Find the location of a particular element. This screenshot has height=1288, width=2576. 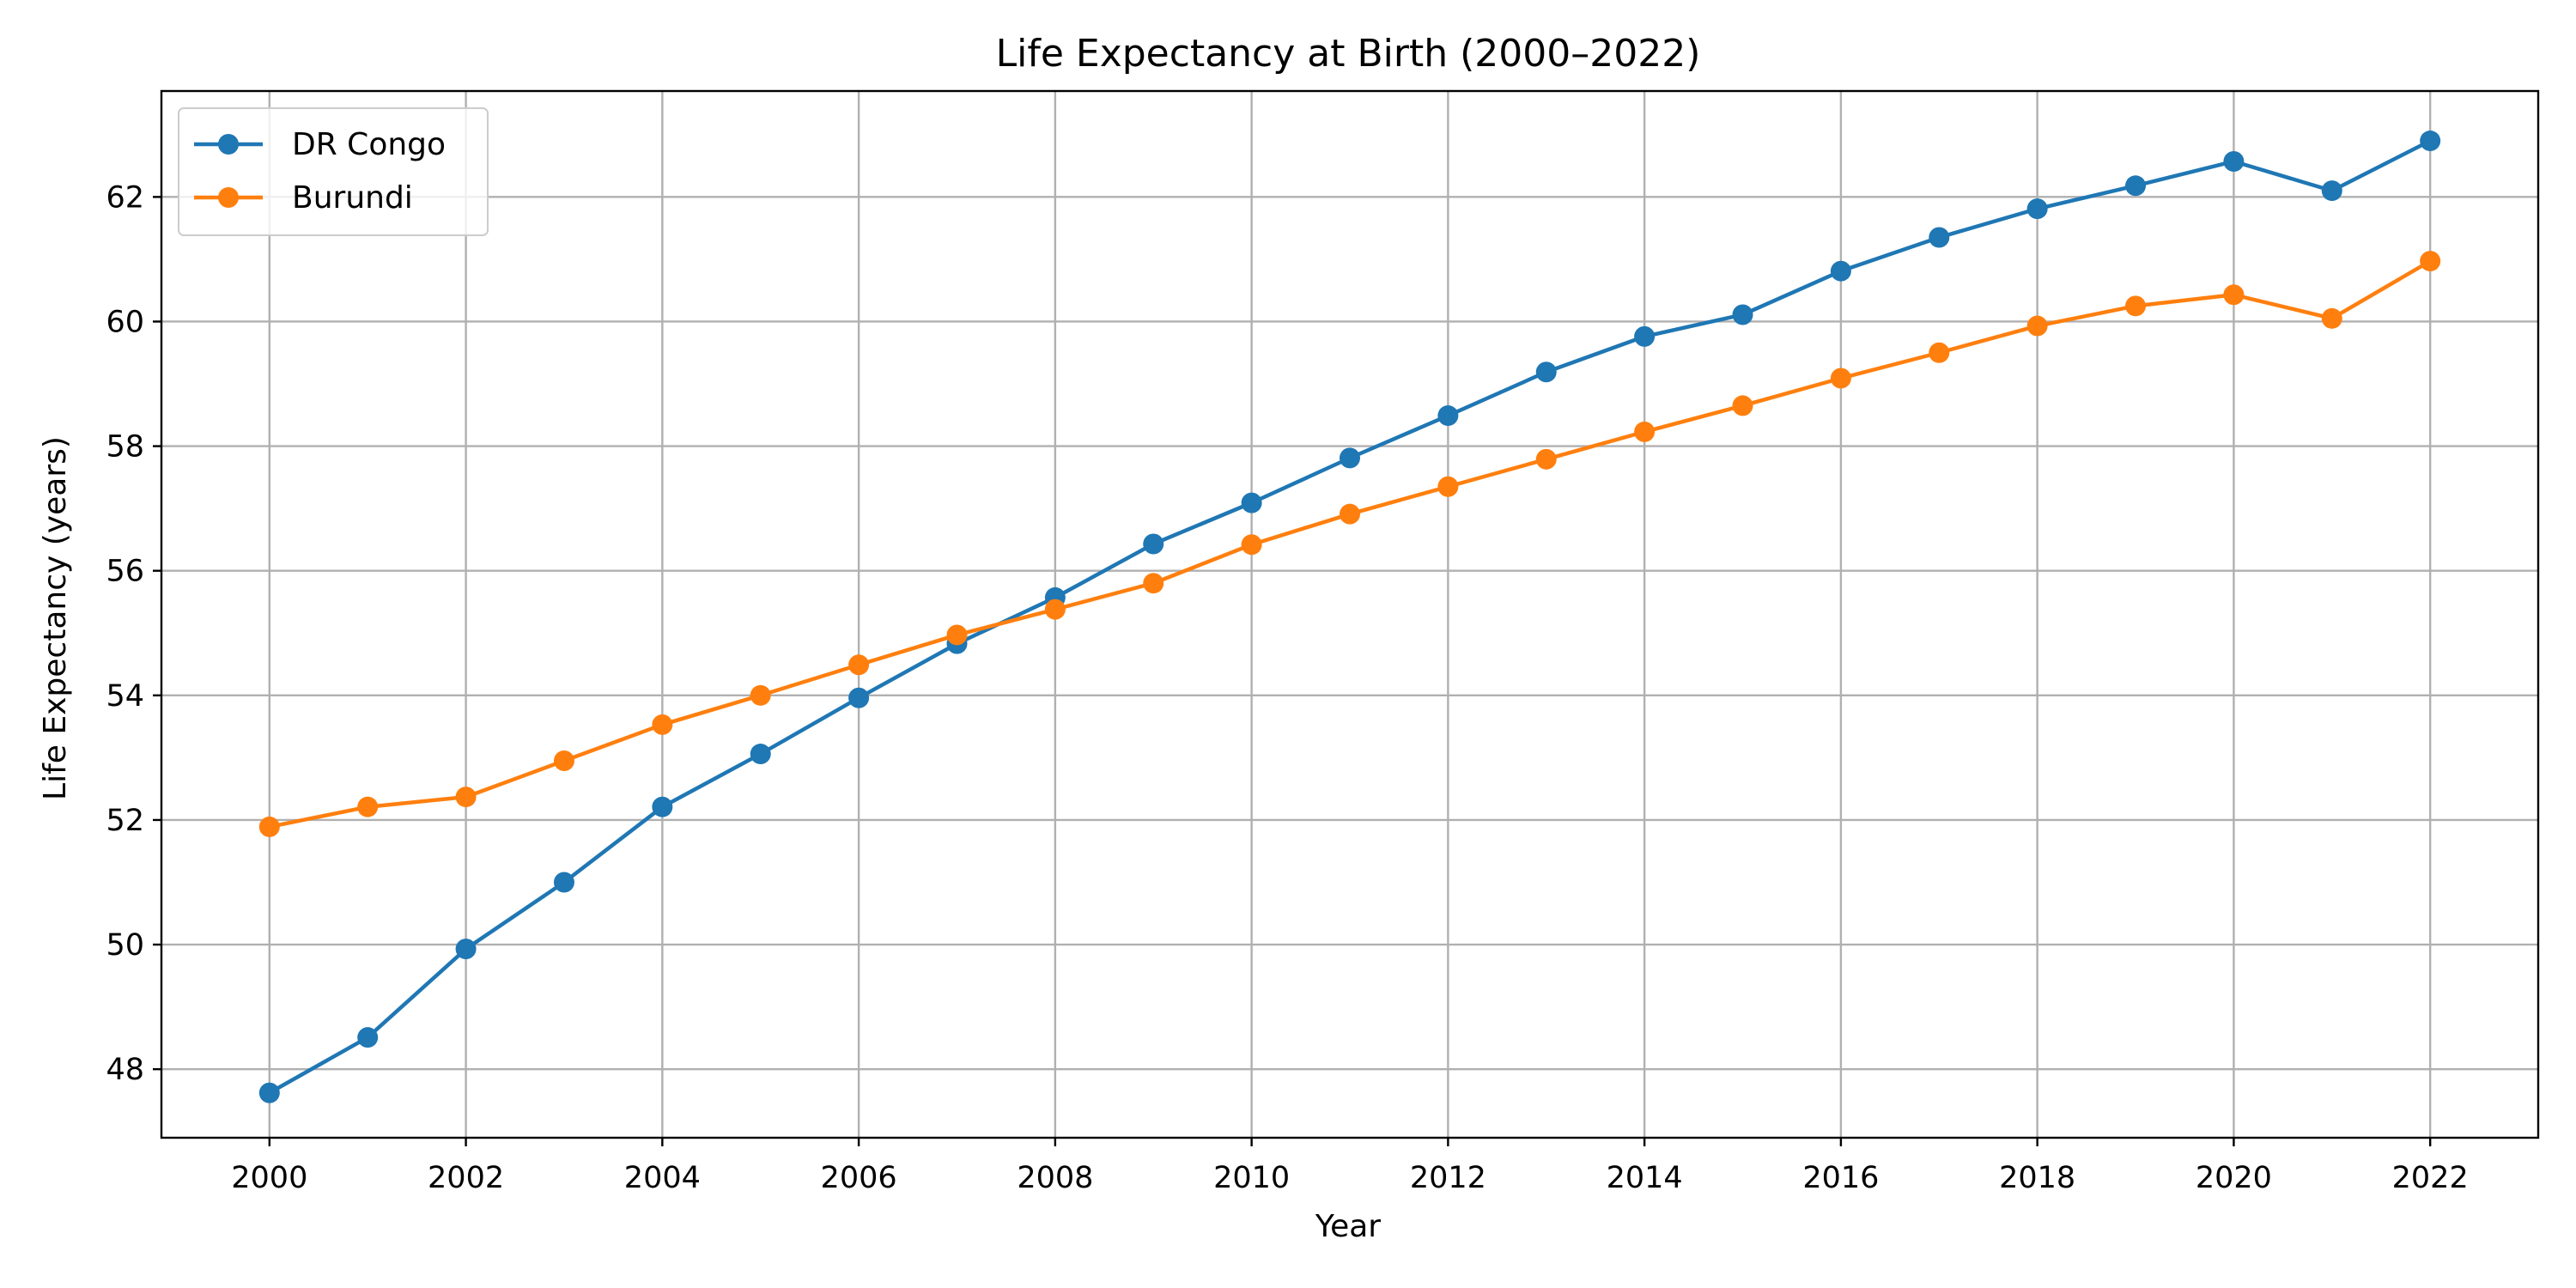

y-tick-label: 60 is located at coordinates (125, 322).